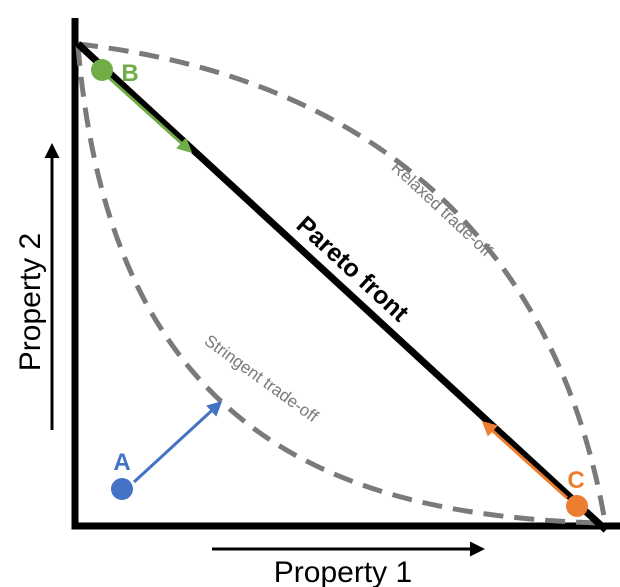 The width and height of the screenshot is (620, 587). What do you see at coordinates (129, 73) in the screenshot?
I see `point-b-label: B` at bounding box center [129, 73].